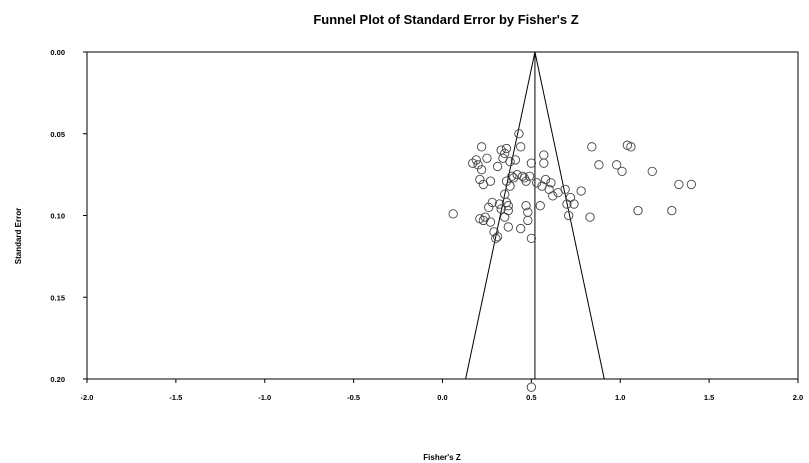 This screenshot has height=463, width=809. What do you see at coordinates (57, 379) in the screenshot?
I see `y-tick-label: 0.20` at bounding box center [57, 379].